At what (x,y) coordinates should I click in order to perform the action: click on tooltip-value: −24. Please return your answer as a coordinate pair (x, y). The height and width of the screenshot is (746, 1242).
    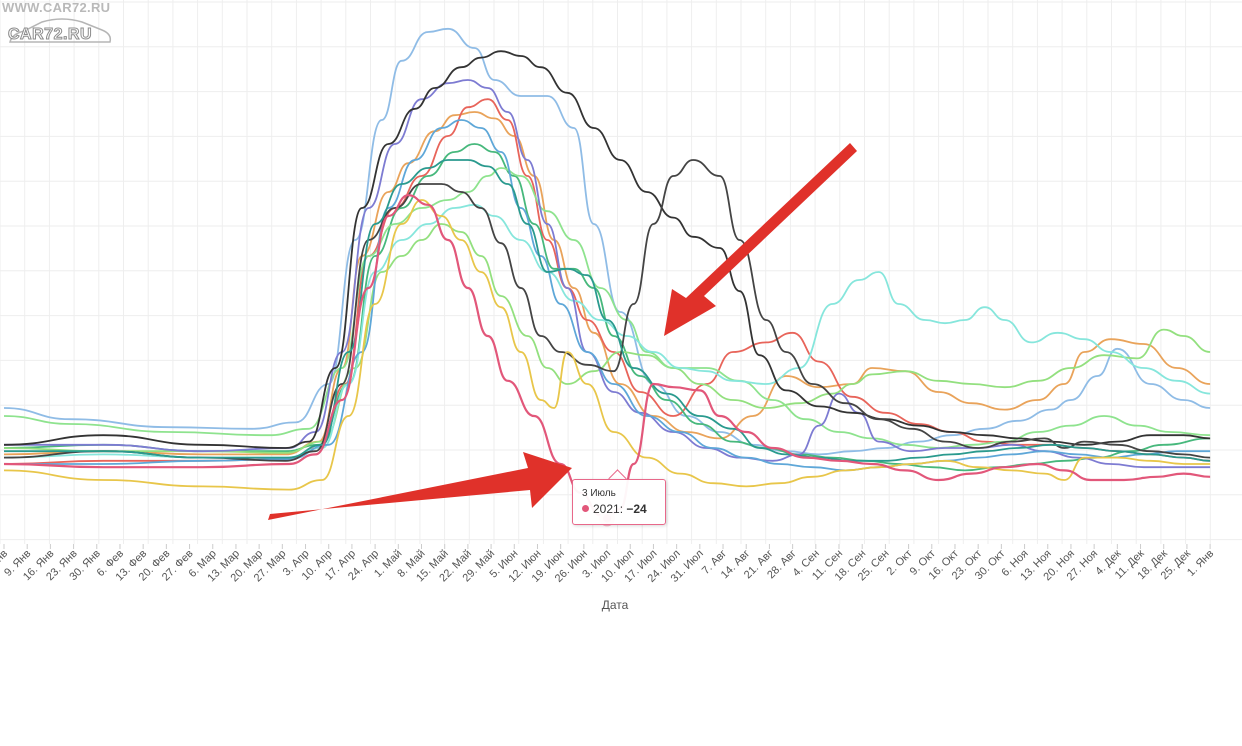
    Looking at the image, I should click on (636, 509).